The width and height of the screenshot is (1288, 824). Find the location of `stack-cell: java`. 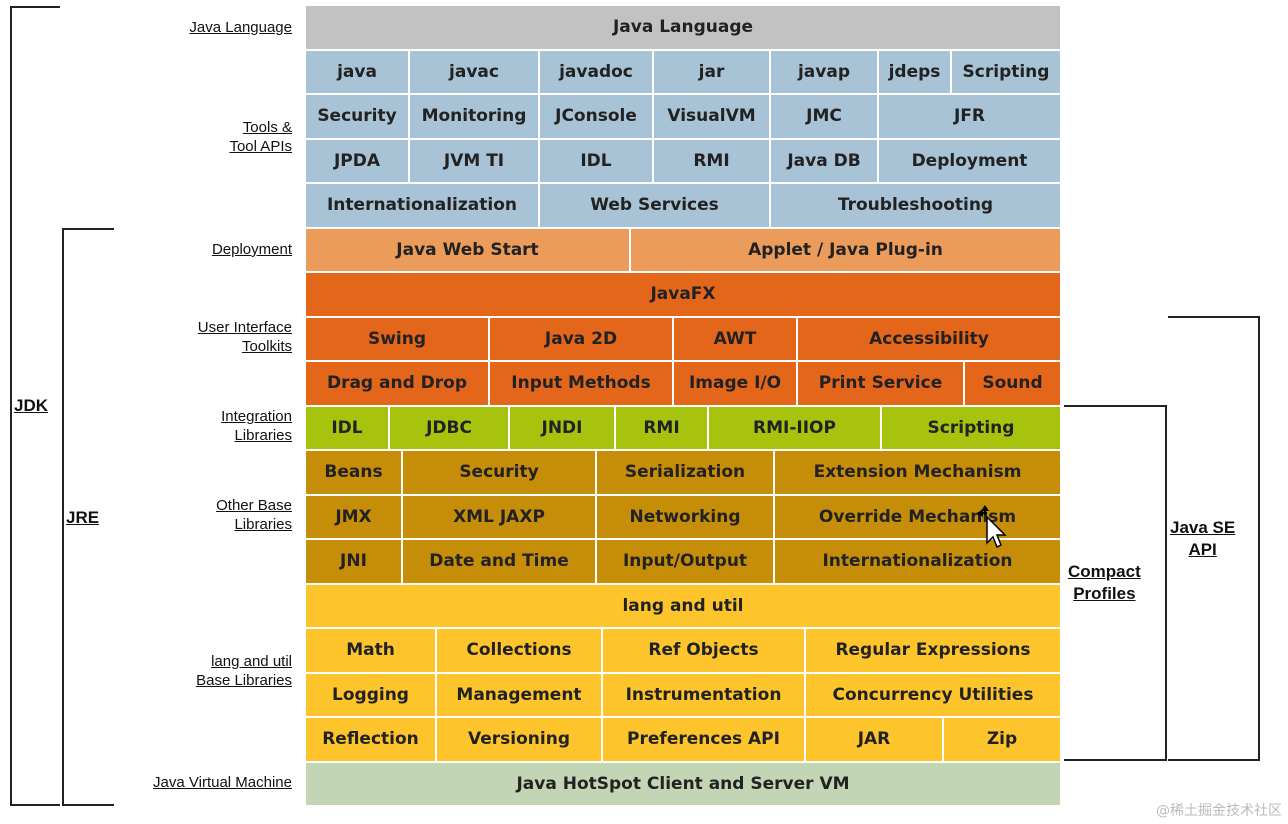

stack-cell: java is located at coordinates (358, 72).